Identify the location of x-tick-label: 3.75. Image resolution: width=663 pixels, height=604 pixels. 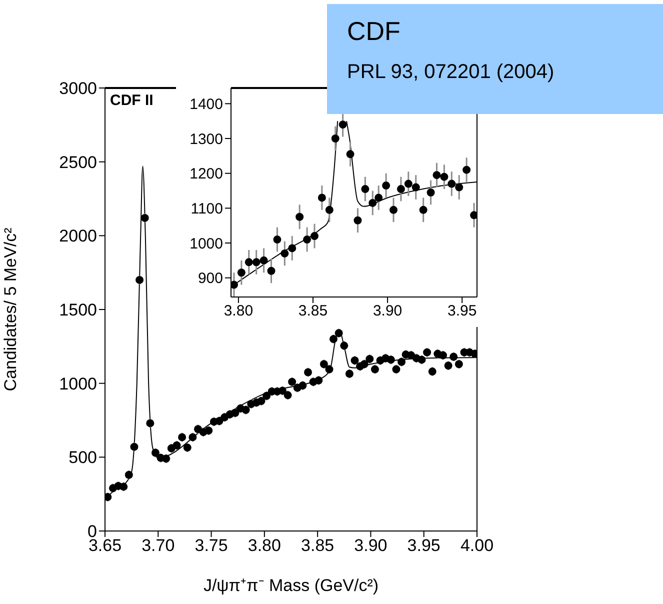
(211, 546).